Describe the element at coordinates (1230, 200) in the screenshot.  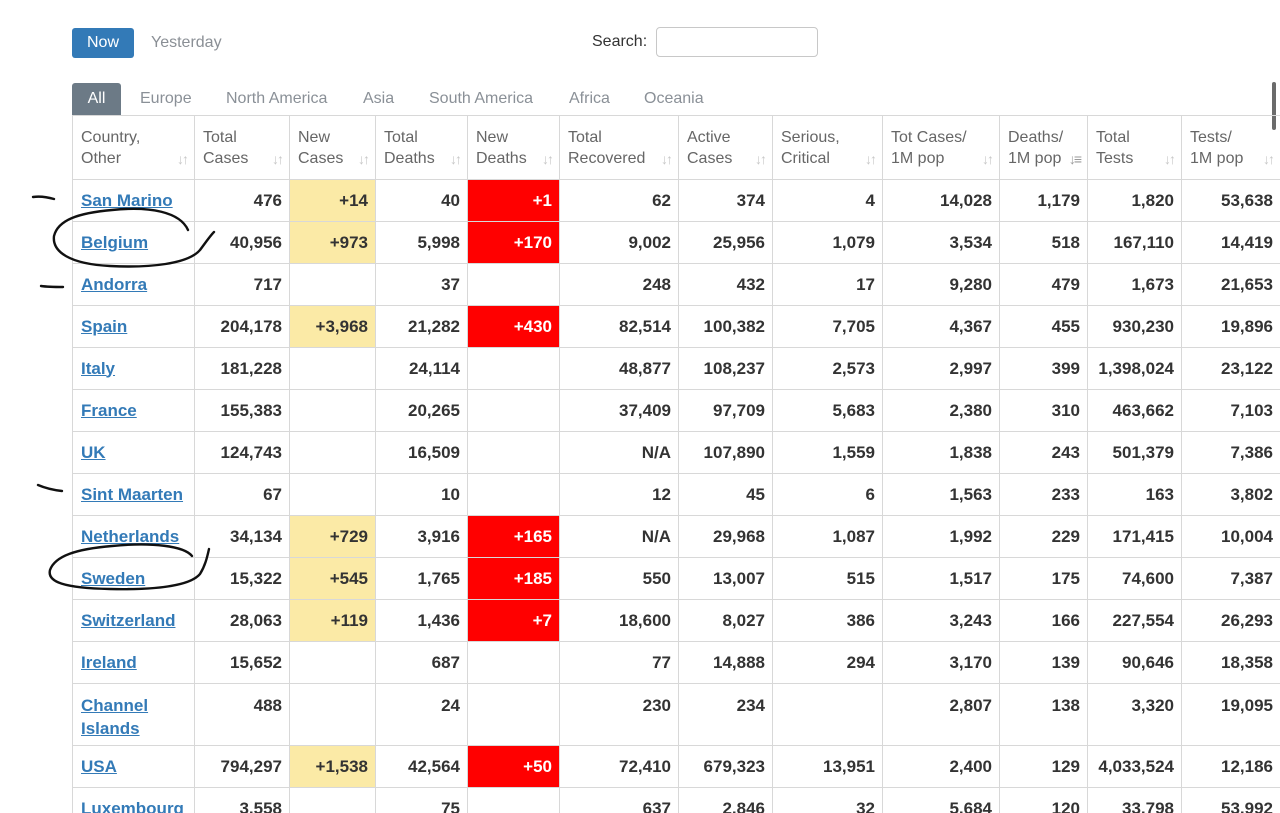
I see `tests-per-1m-cell: 53,638` at that location.